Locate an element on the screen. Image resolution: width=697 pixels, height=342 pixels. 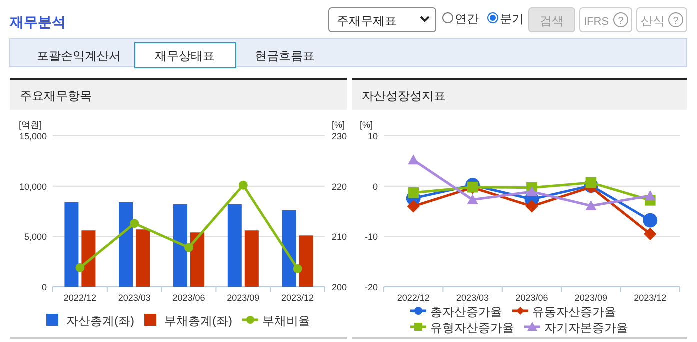
y-tick-label: -10 is located at coordinates (371, 237).